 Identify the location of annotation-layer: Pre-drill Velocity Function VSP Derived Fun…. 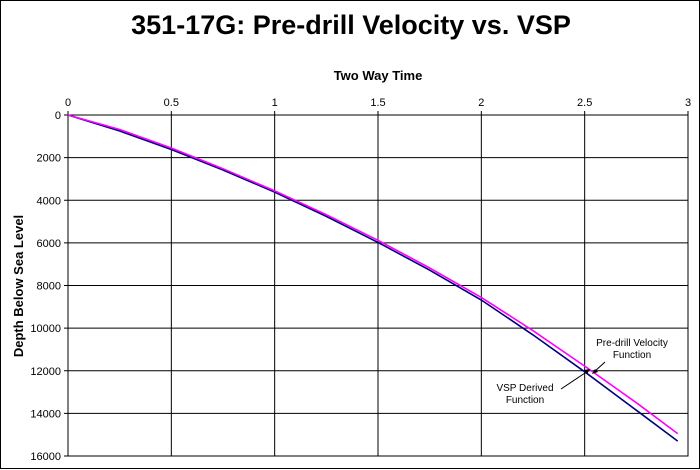
(581, 372).